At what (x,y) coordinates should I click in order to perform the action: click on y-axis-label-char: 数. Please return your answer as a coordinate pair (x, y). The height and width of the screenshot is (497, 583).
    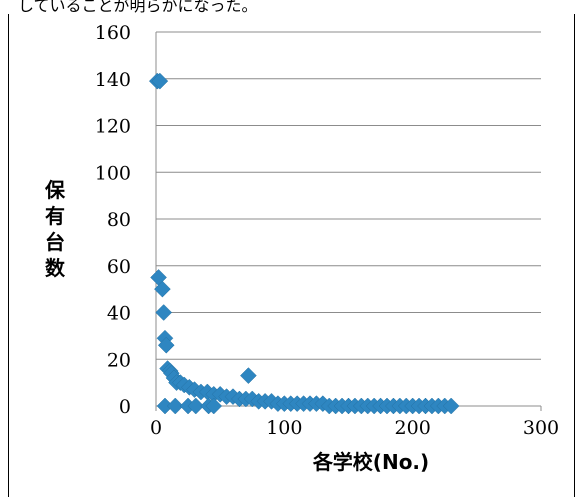
    Looking at the image, I should click on (55, 268).